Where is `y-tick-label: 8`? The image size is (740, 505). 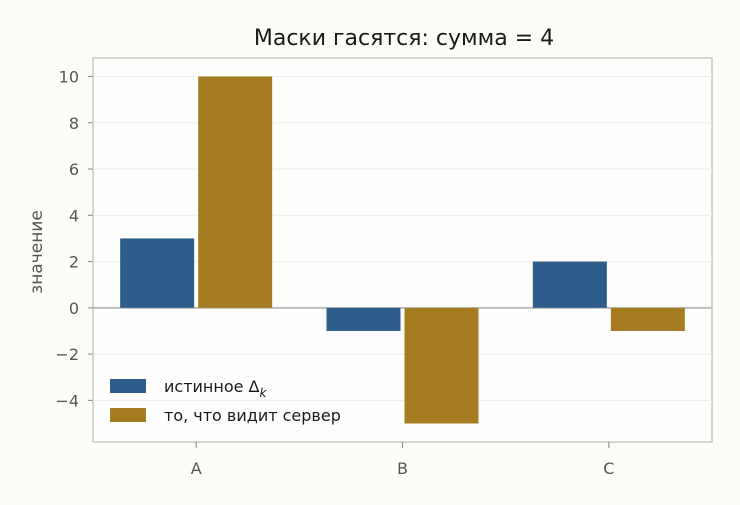
y-tick-label: 8 is located at coordinates (74, 123).